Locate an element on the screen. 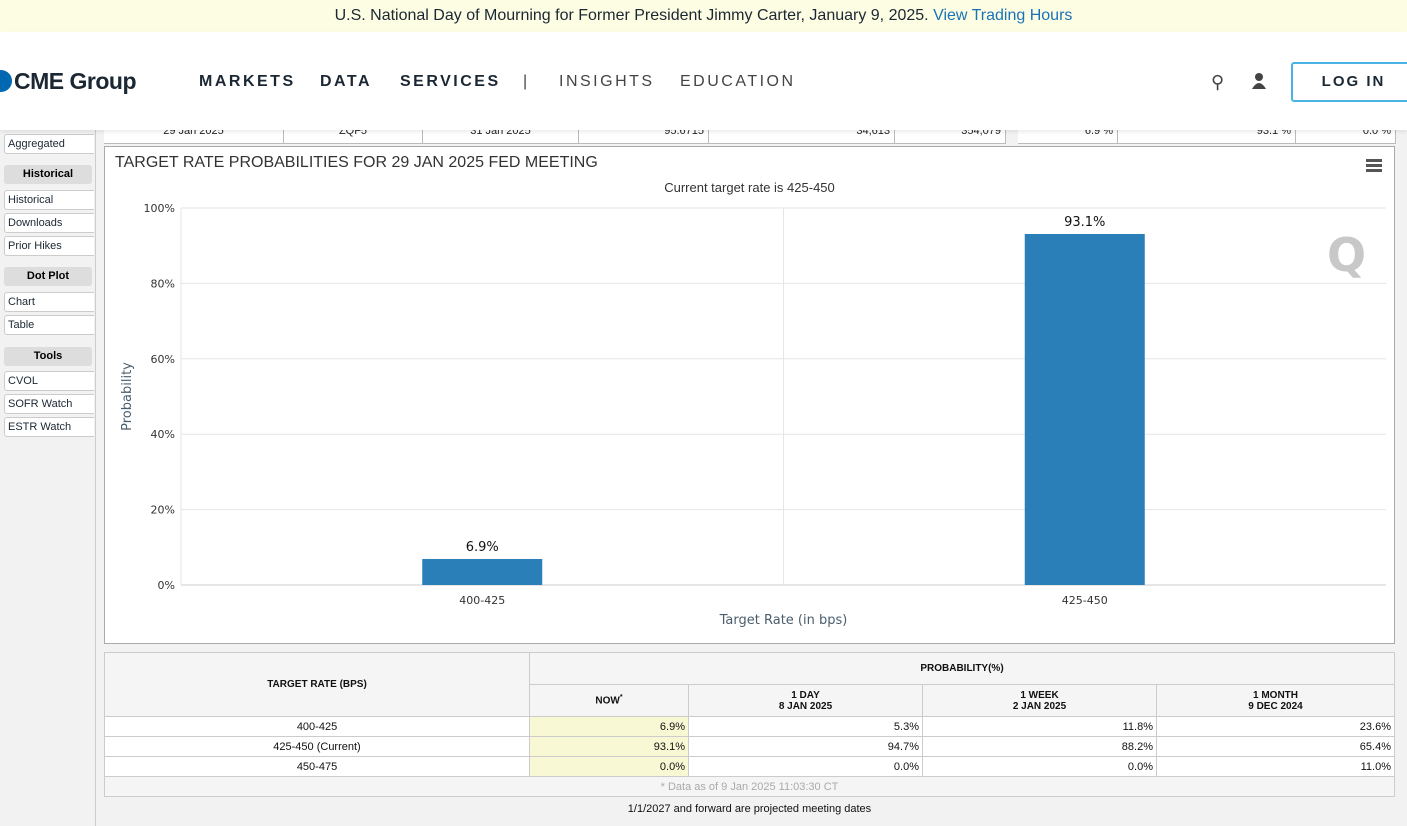  nav-data: DATA is located at coordinates (346, 81).